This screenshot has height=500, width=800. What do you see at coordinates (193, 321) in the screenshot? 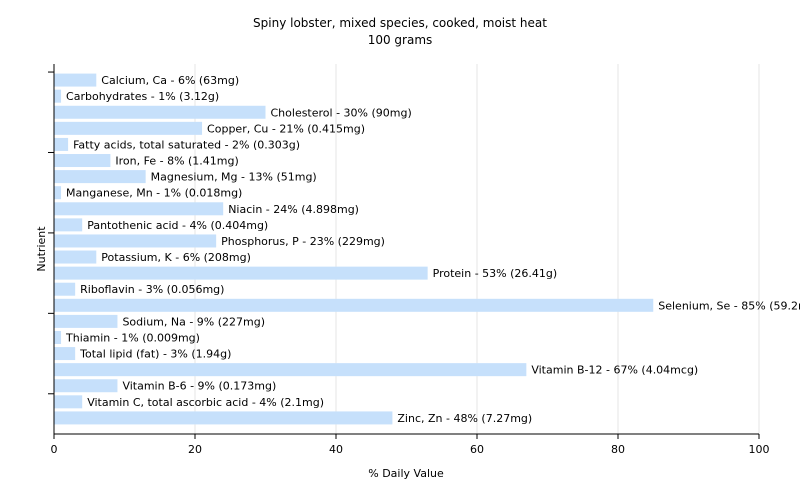
I see `bar-label: Sodium, Na - 9% (227mg)` at bounding box center [193, 321].